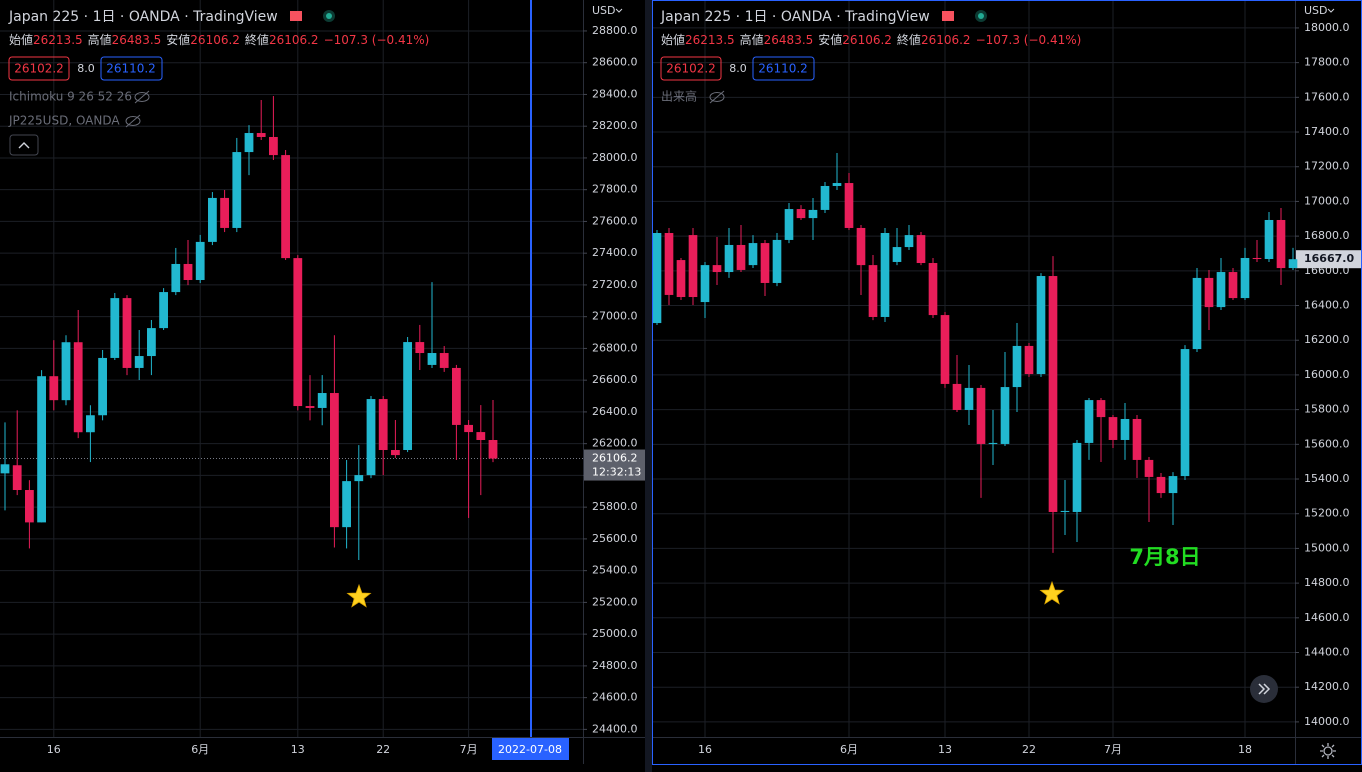 The height and width of the screenshot is (772, 1362). Describe the element at coordinates (615, 411) in the screenshot. I see `y-tick-label: 26400.0` at that location.